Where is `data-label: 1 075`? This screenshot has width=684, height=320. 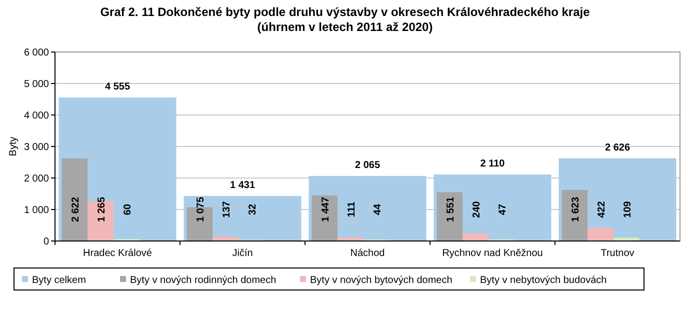 data-label: 1 075 is located at coordinates (201, 209).